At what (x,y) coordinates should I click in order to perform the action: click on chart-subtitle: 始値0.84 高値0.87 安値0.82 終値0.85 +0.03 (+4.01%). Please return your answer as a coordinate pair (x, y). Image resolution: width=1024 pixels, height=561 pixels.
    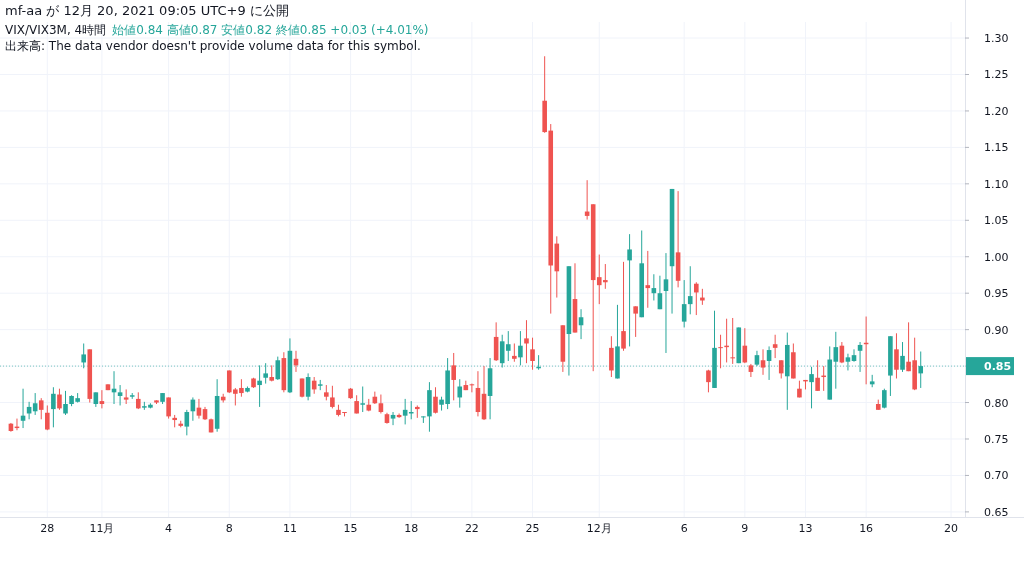
    Looking at the image, I should click on (270, 30).